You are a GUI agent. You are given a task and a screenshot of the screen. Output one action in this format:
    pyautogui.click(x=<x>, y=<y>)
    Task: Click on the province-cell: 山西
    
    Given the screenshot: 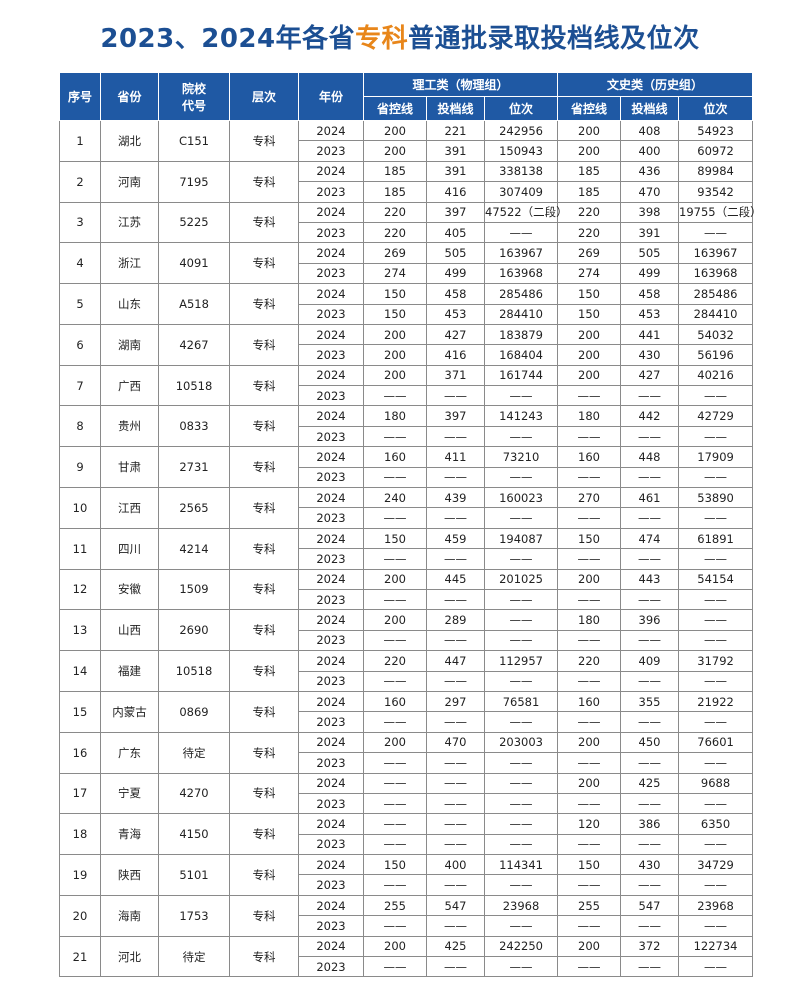 What is the action you would take?
    pyautogui.click(x=129, y=630)
    